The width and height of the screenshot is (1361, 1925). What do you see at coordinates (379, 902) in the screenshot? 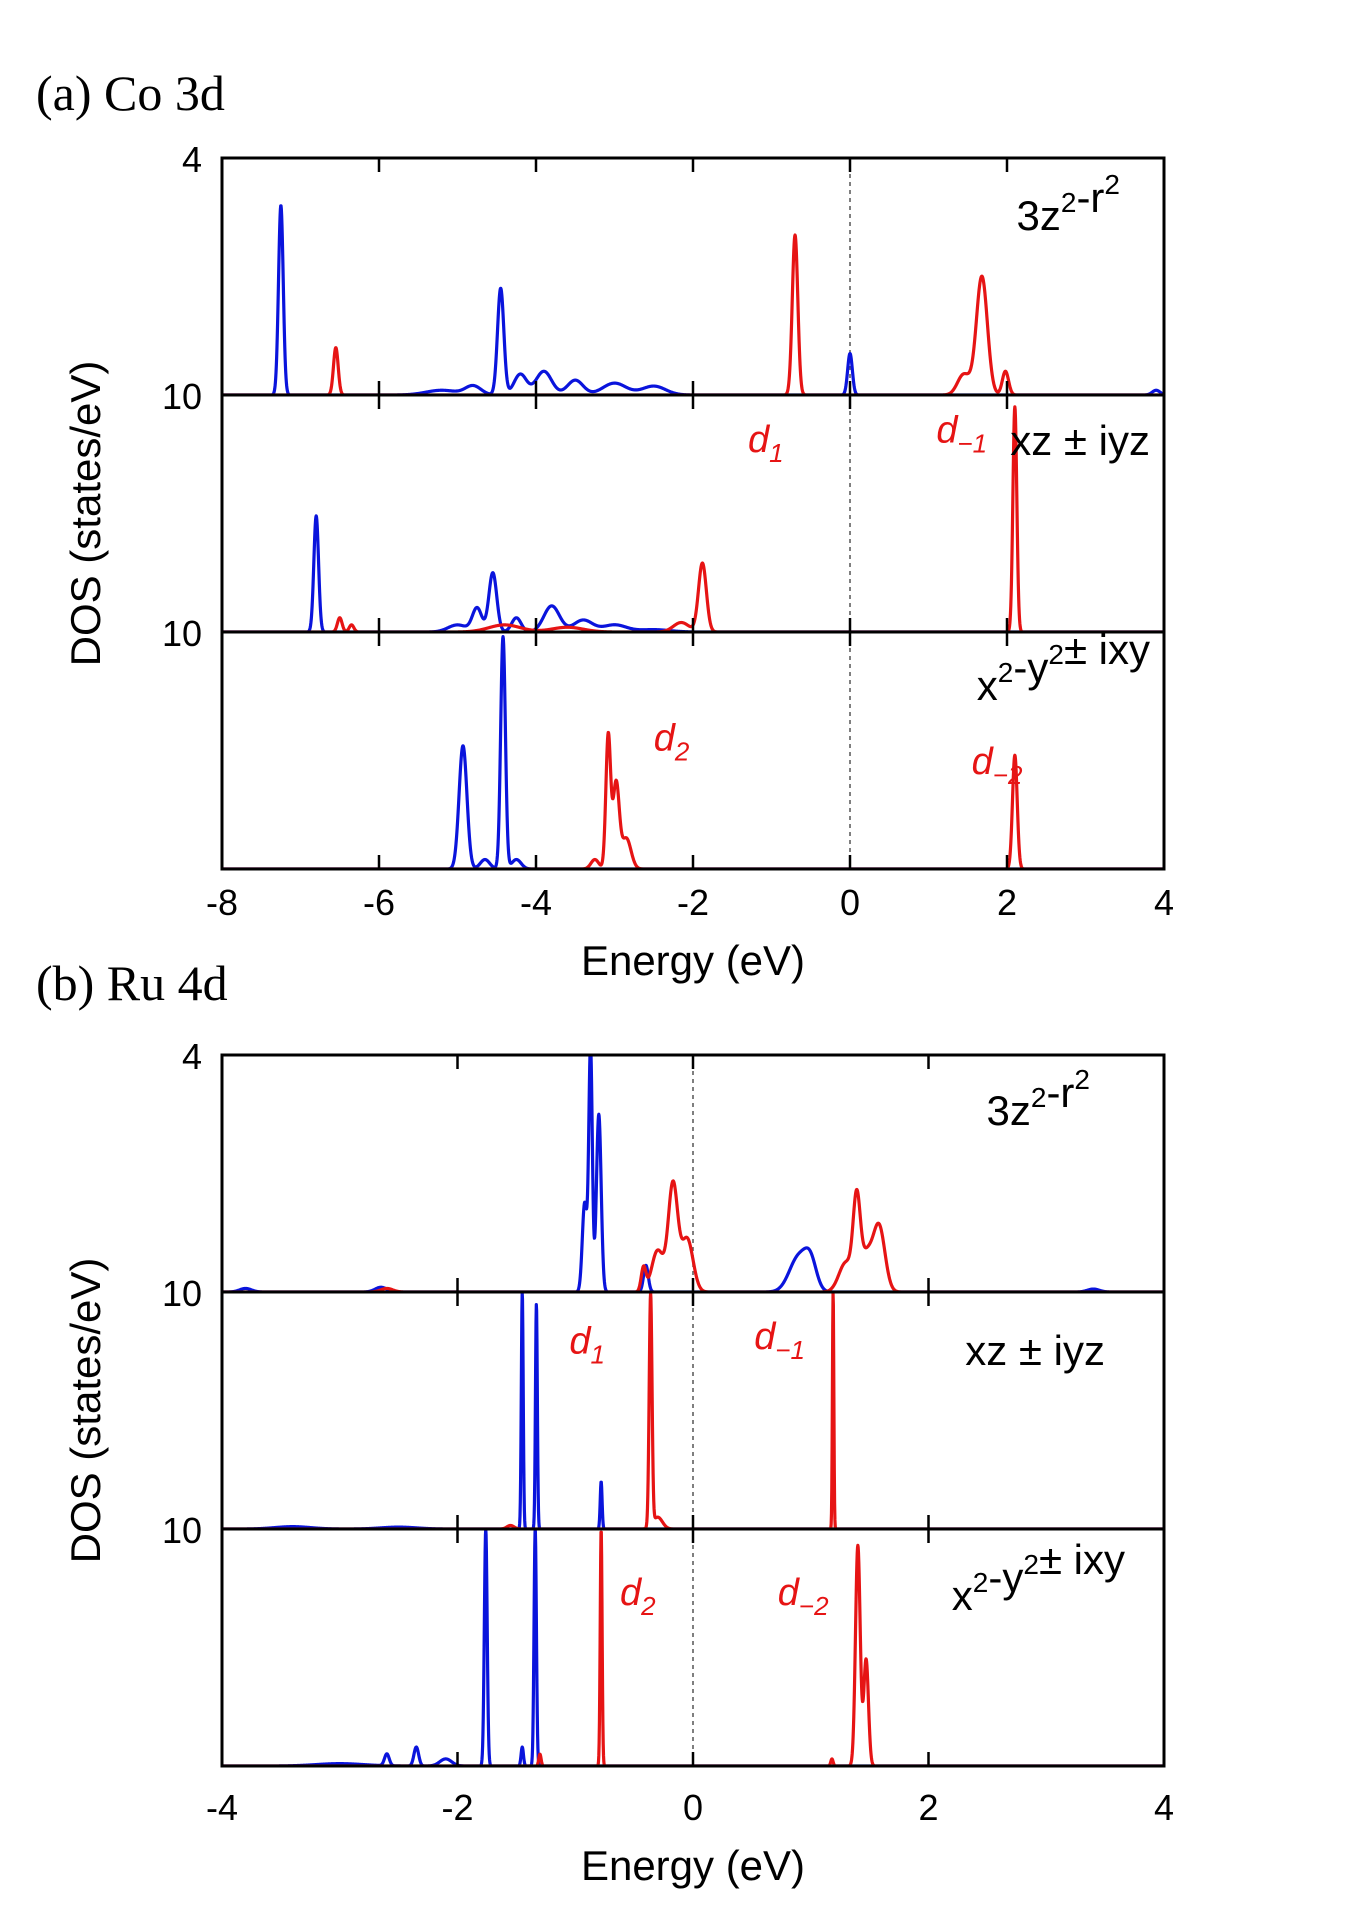
I see `x-tick-label: -6` at bounding box center [379, 902].